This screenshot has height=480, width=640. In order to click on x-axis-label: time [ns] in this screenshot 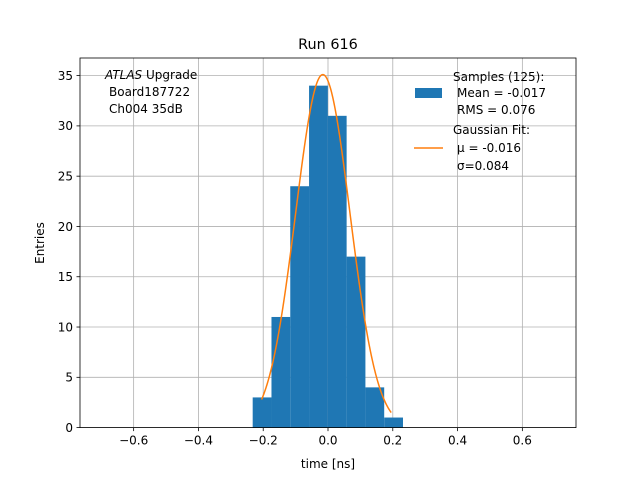, I will do `click(328, 464)`.